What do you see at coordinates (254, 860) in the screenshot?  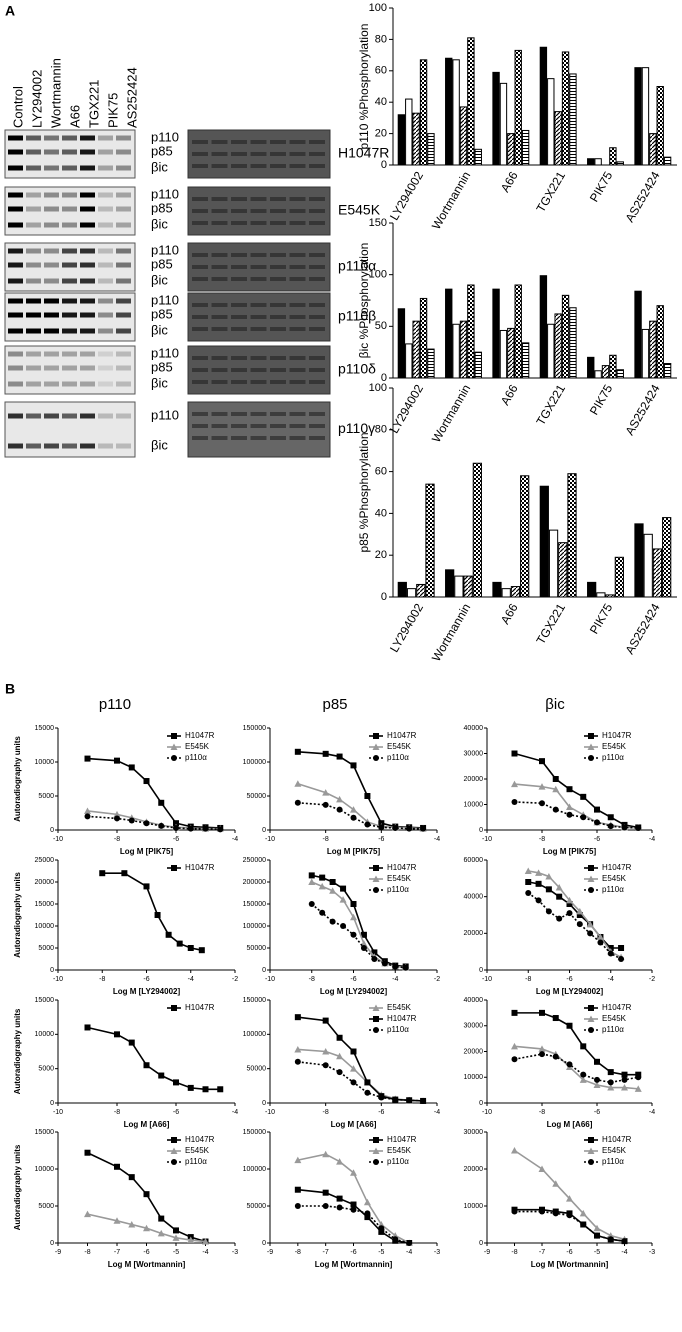 I see `y-tick-label: 250000` at bounding box center [254, 860].